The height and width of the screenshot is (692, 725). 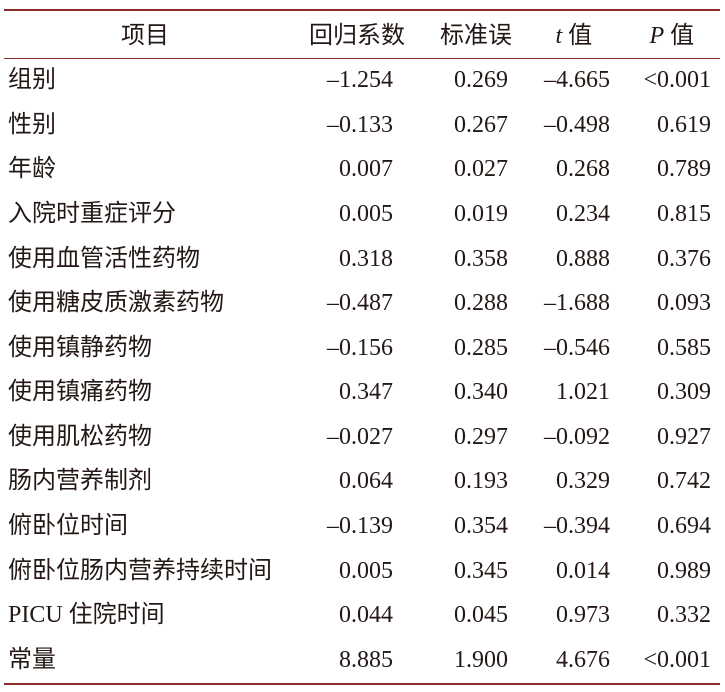 I want to click on row-label: 使用血管活性药物, so click(x=104, y=258).